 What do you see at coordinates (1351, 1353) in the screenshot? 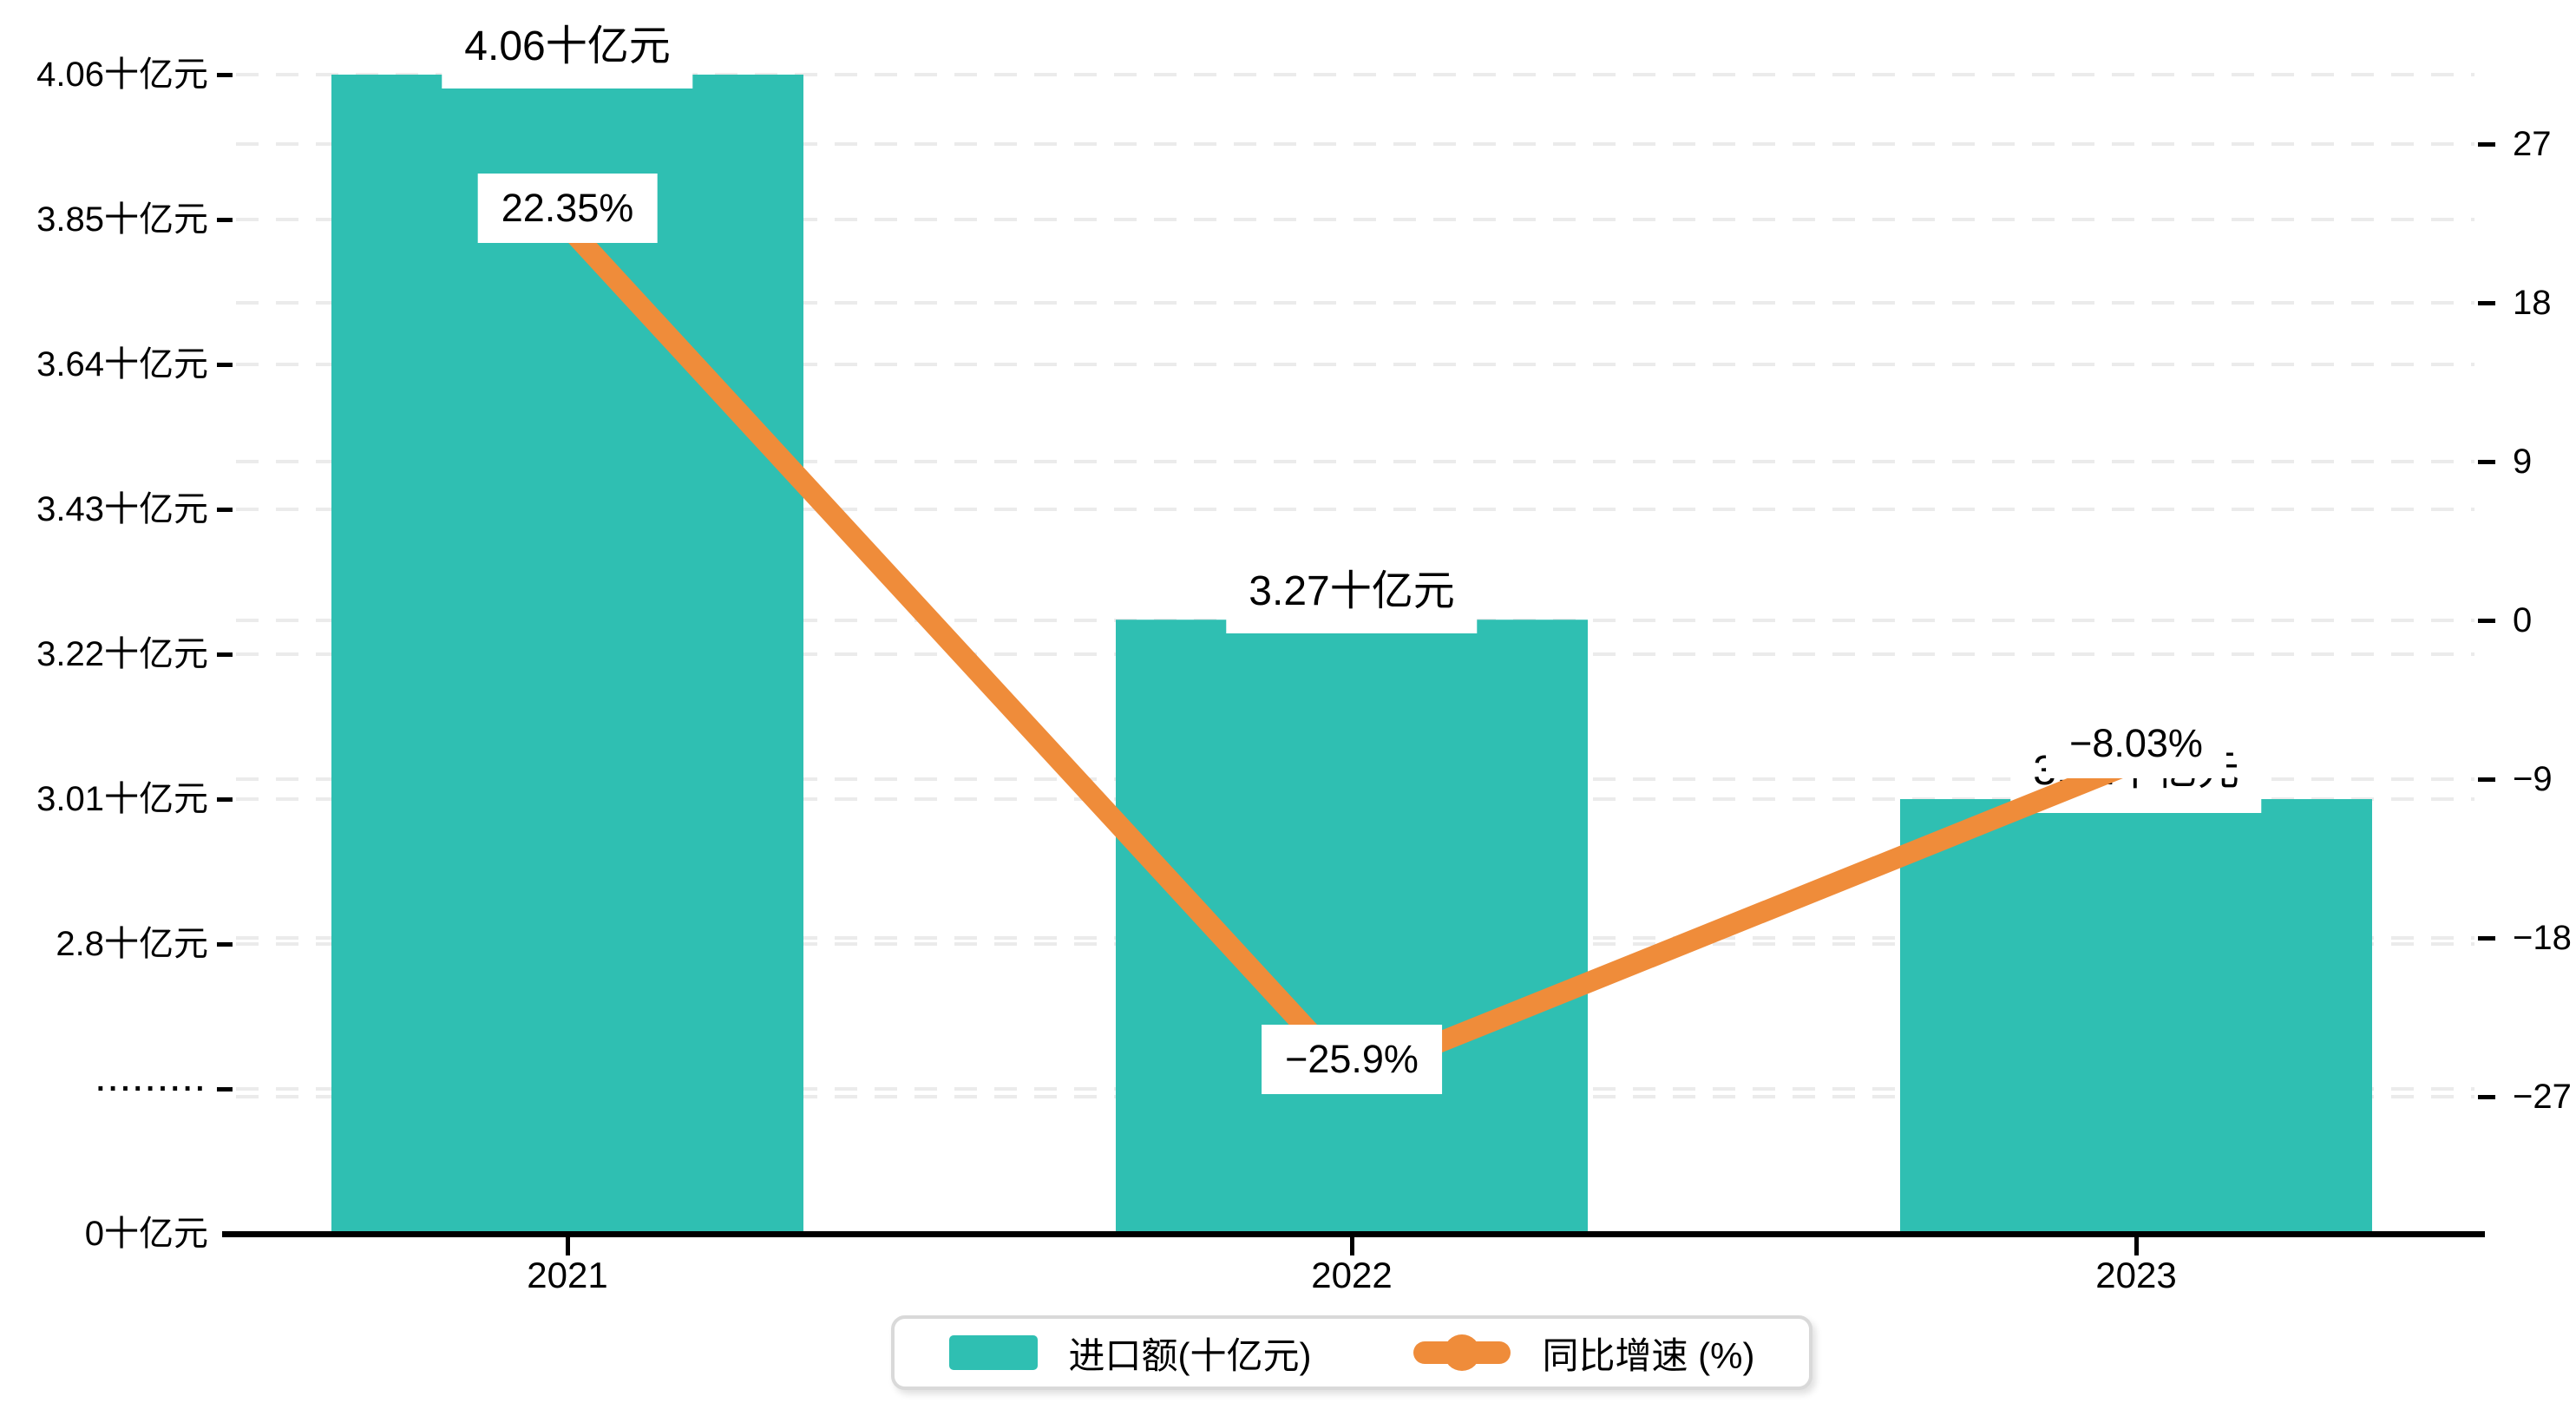
I see `legend: 进口额(十亿元) 同比增速 (%)` at bounding box center [1351, 1353].